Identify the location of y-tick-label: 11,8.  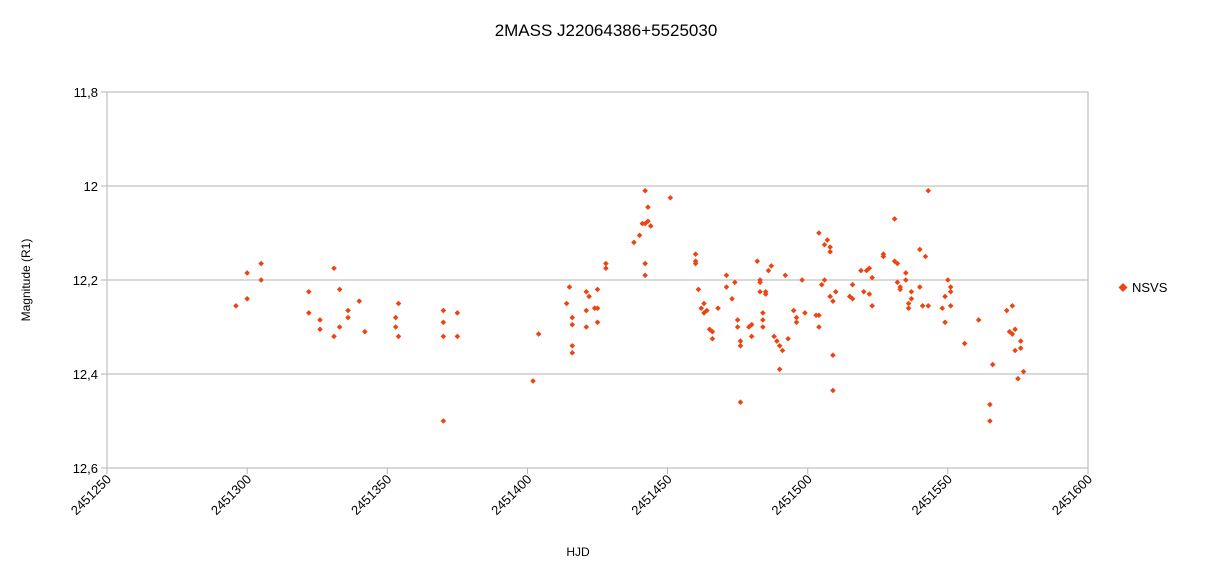
(86, 92).